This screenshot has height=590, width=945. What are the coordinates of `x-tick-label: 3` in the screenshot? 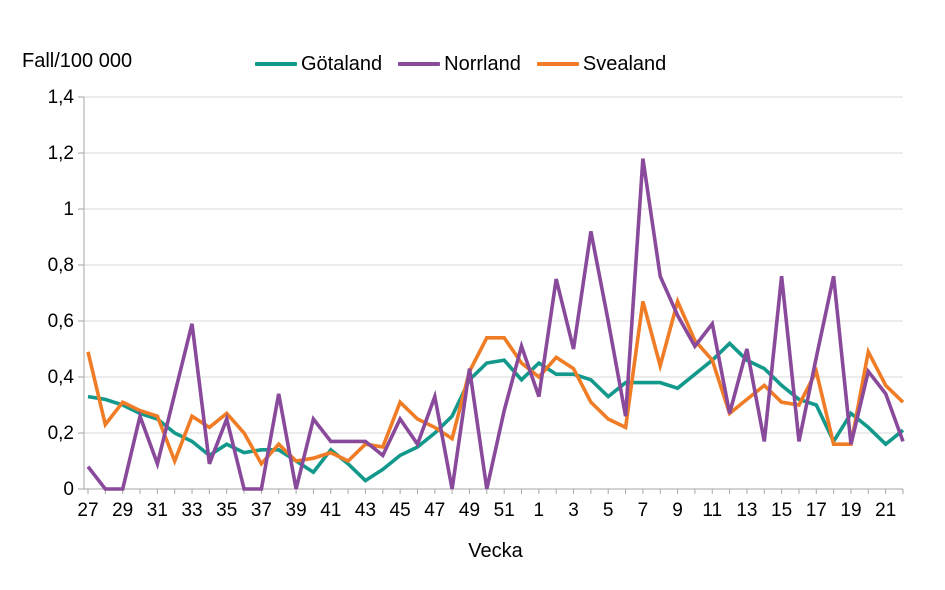 It's located at (573, 510).